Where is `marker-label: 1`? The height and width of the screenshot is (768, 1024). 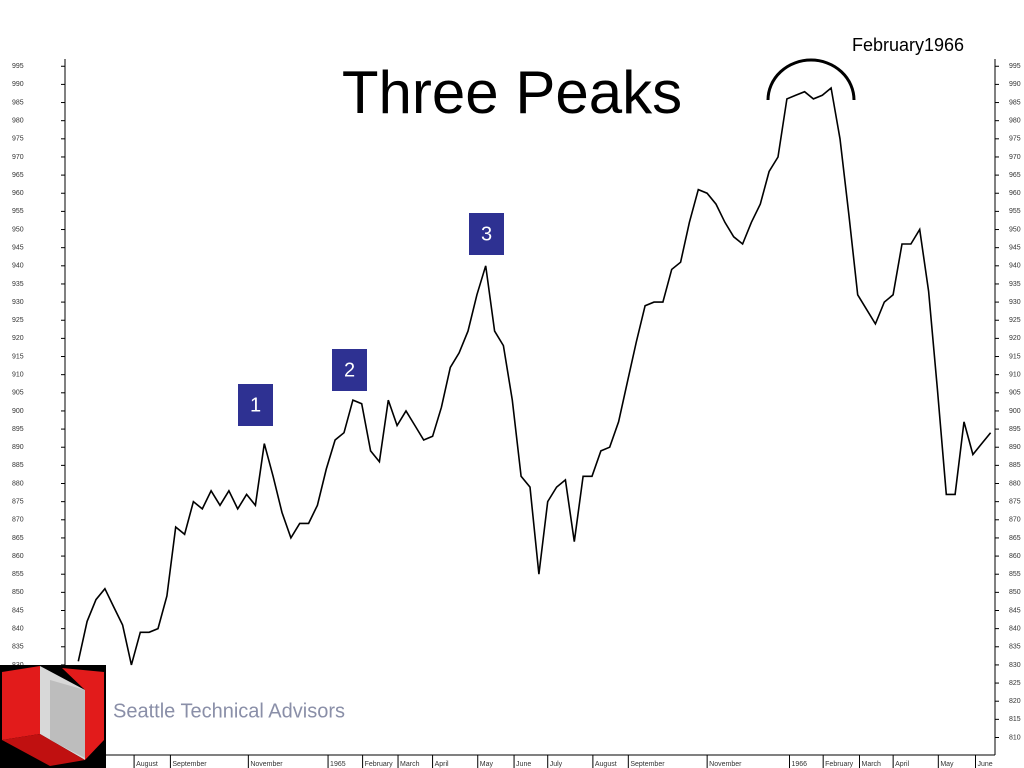
marker-label: 1 is located at coordinates (255, 405).